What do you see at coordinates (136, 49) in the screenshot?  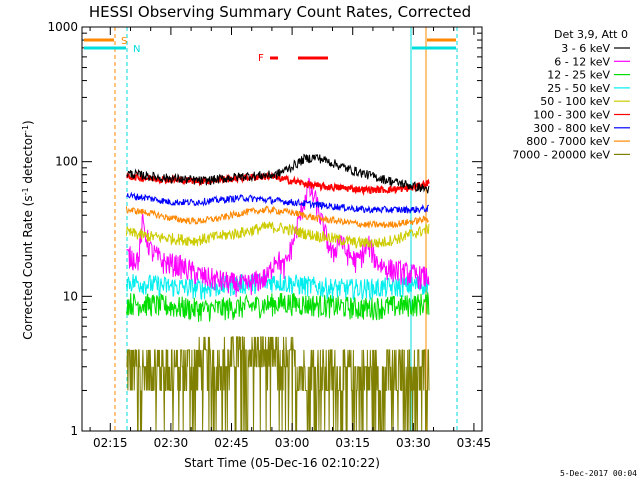 I see `marker-label-n: N` at bounding box center [136, 49].